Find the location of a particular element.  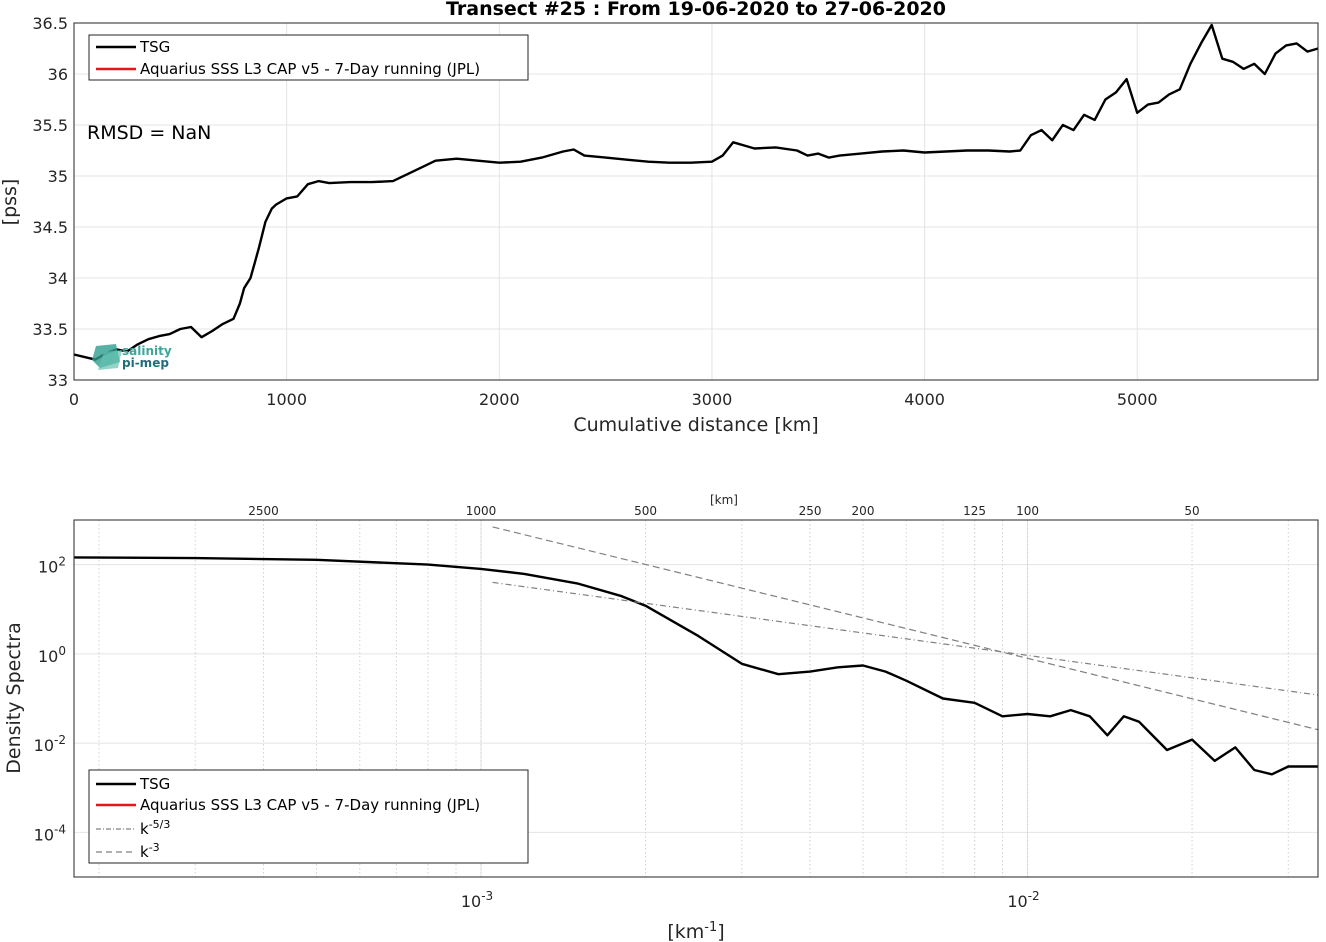

km-tick-label: 500 is located at coordinates (645, 511).